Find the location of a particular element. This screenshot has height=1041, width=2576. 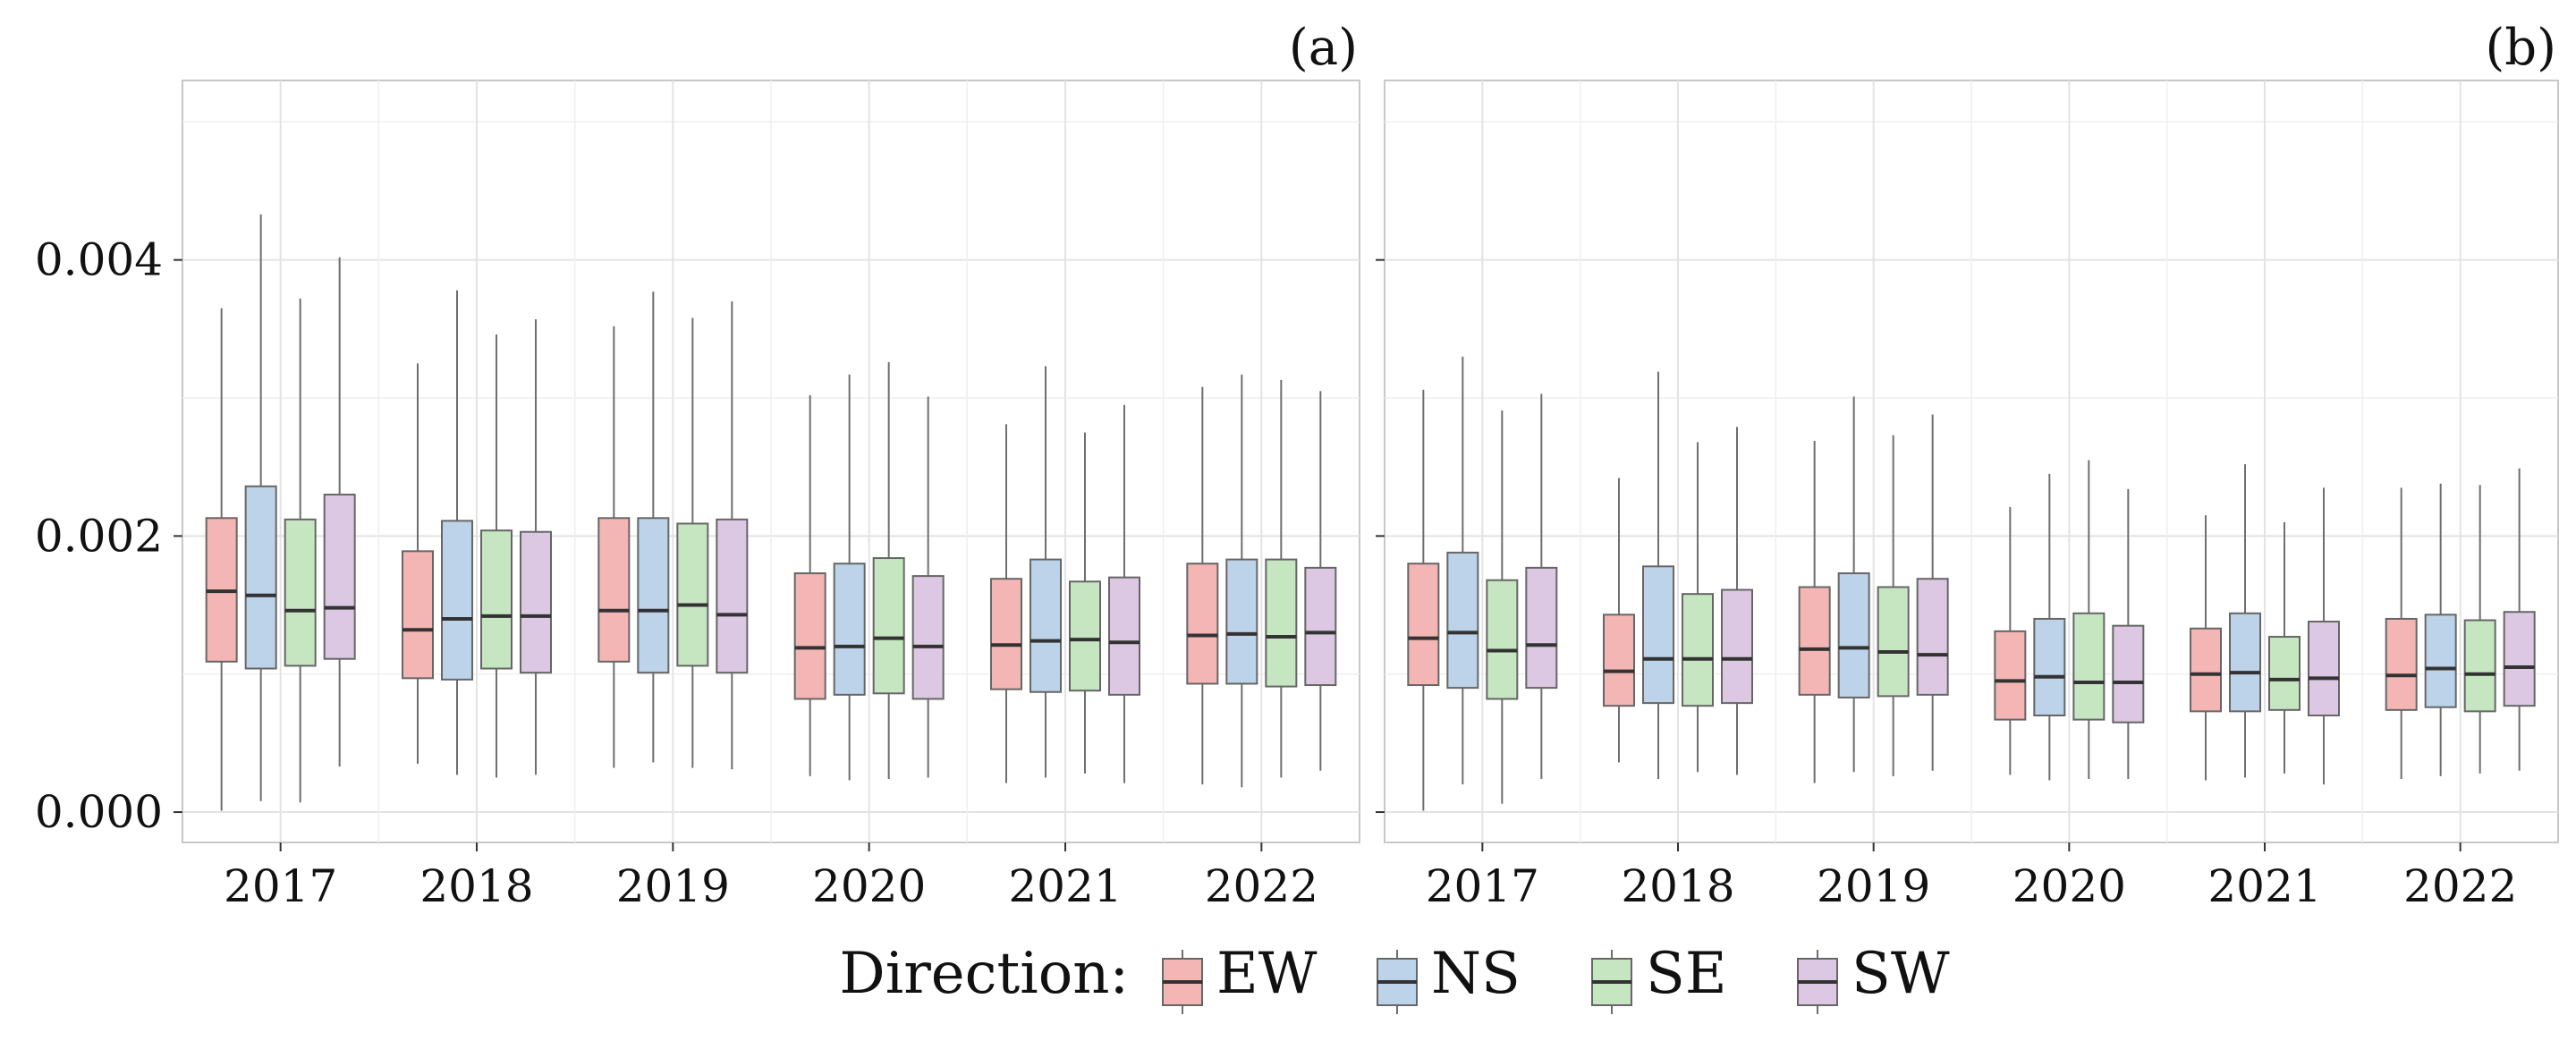

box-NS-2019 is located at coordinates (1853, 585).